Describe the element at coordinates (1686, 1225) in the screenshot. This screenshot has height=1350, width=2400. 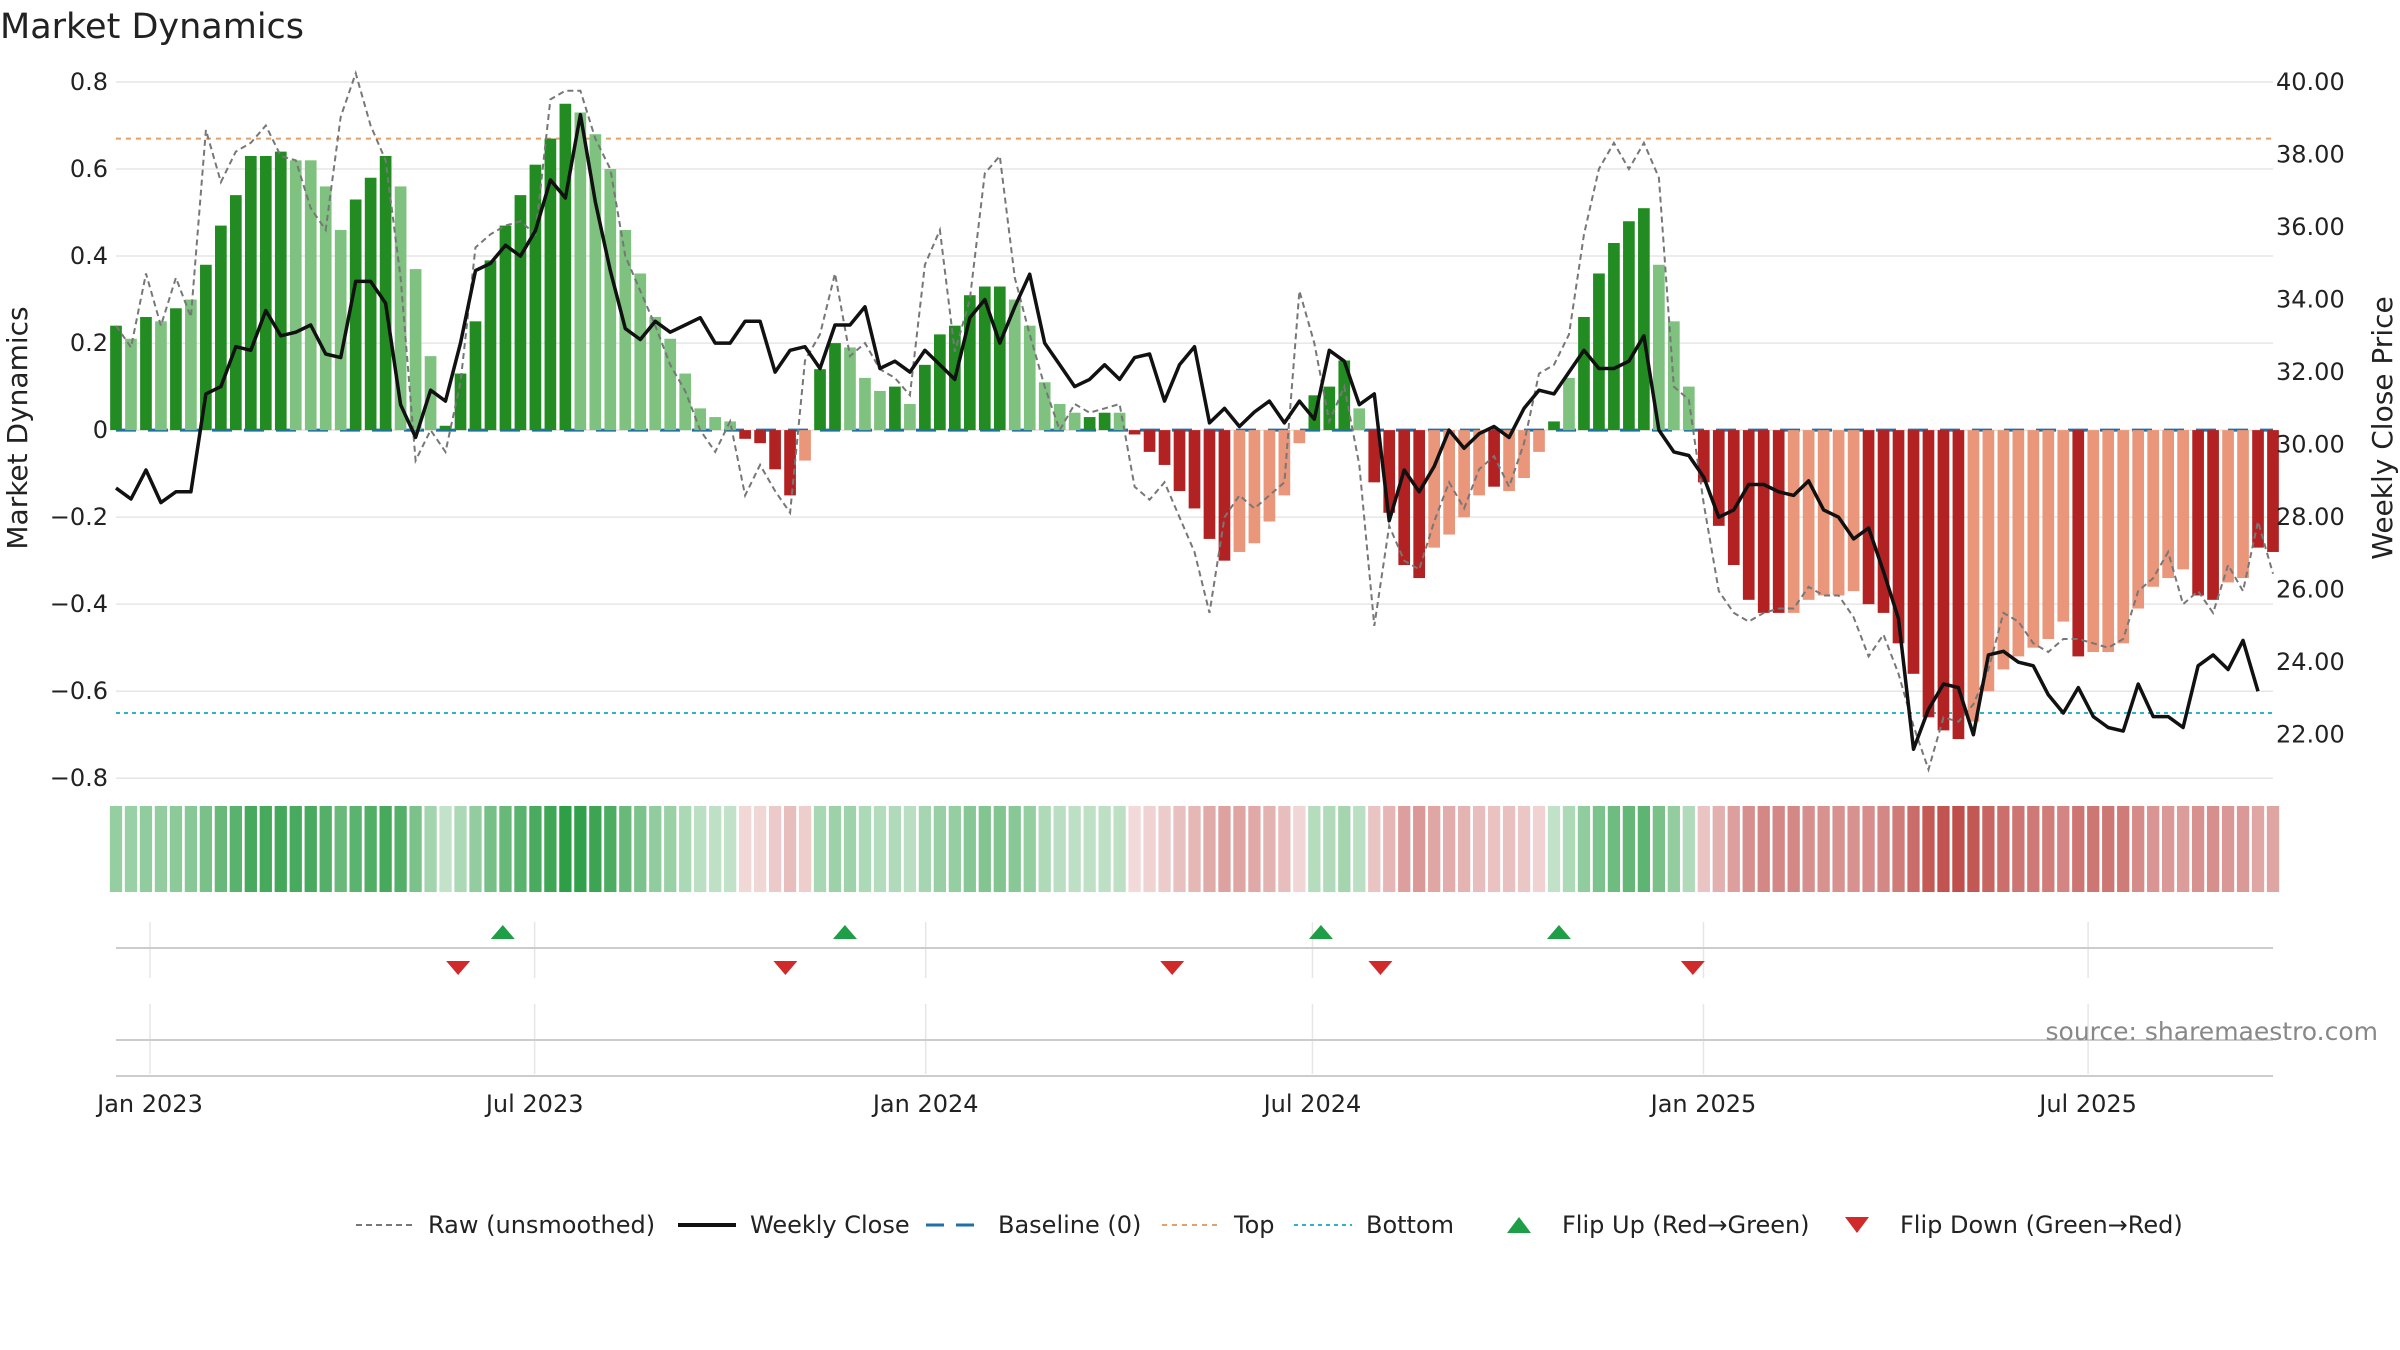
I see `legend-label: Flip Up (Red→Green)` at that location.